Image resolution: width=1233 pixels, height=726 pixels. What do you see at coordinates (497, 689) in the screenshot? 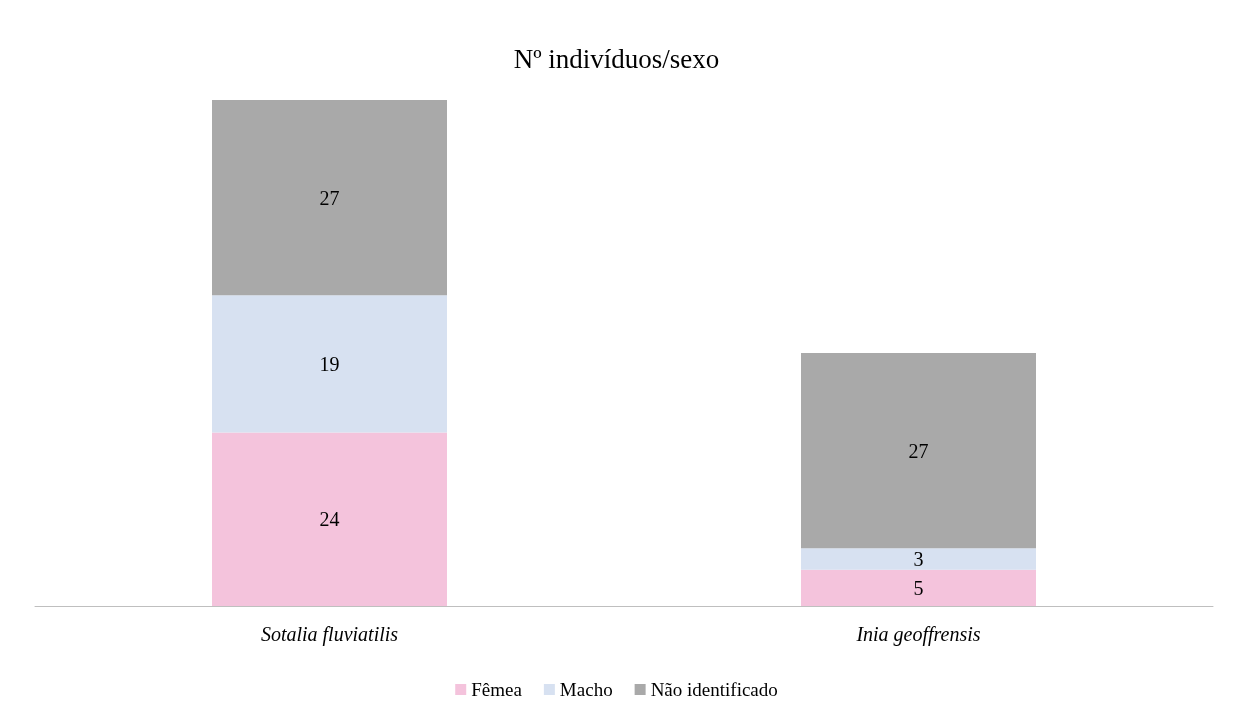
I see `legend-label: Fêmea` at bounding box center [497, 689].